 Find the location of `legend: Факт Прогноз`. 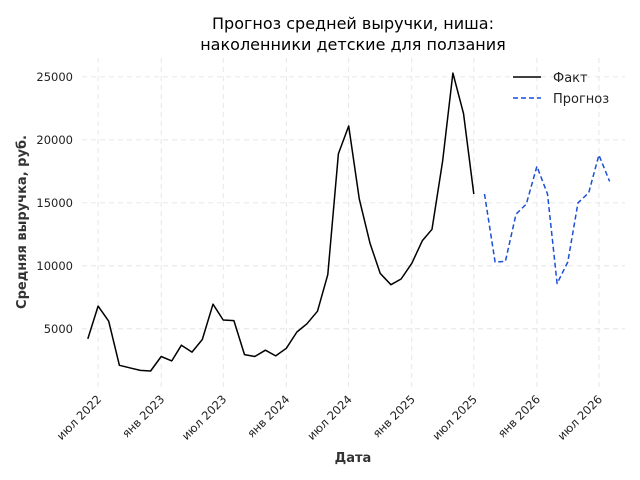

legend: Факт Прогноз is located at coordinates (561, 89).